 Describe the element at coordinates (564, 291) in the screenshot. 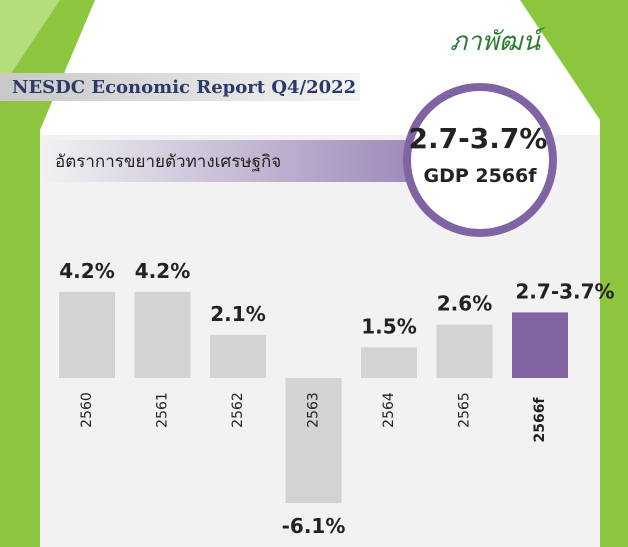

I see `value-label: 2.7-3.7%` at that location.